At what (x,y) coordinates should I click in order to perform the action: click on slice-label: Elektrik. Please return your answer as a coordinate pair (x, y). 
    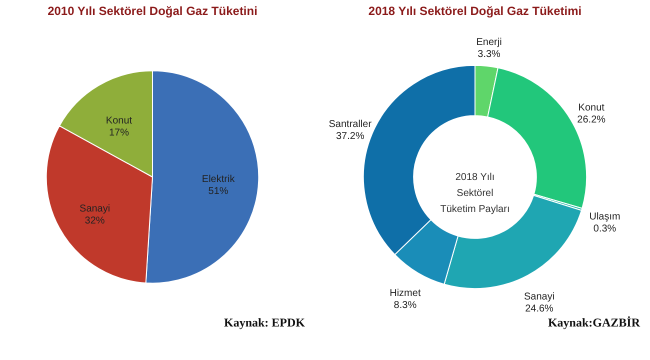
    Looking at the image, I should click on (219, 180).